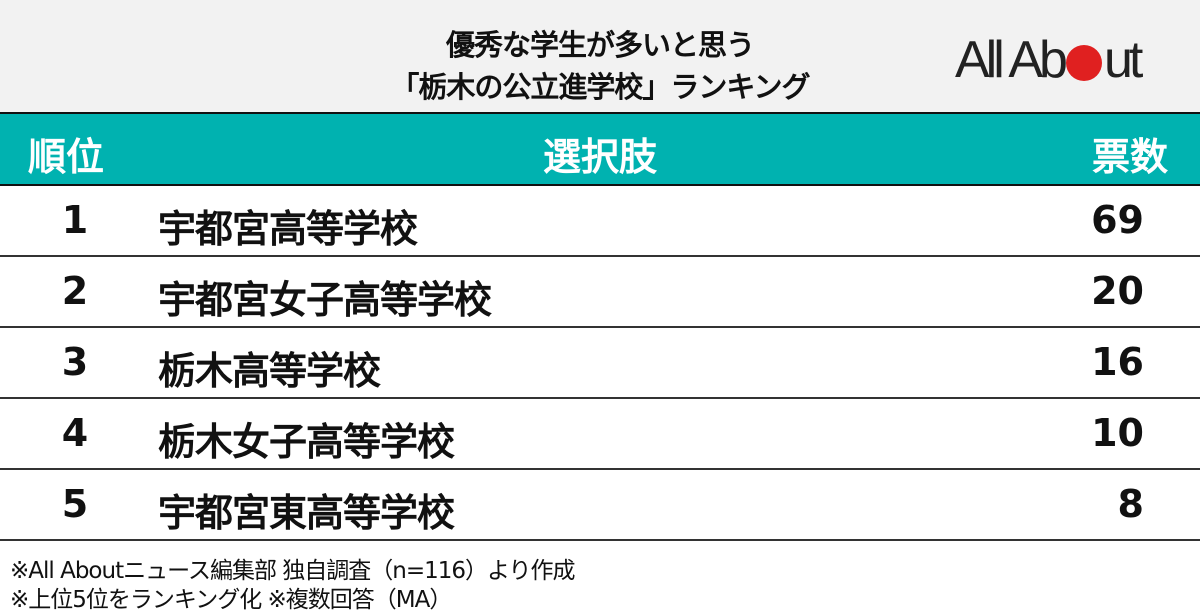  Describe the element at coordinates (75, 504) in the screenshot. I see `rank-cell: 5` at that location.